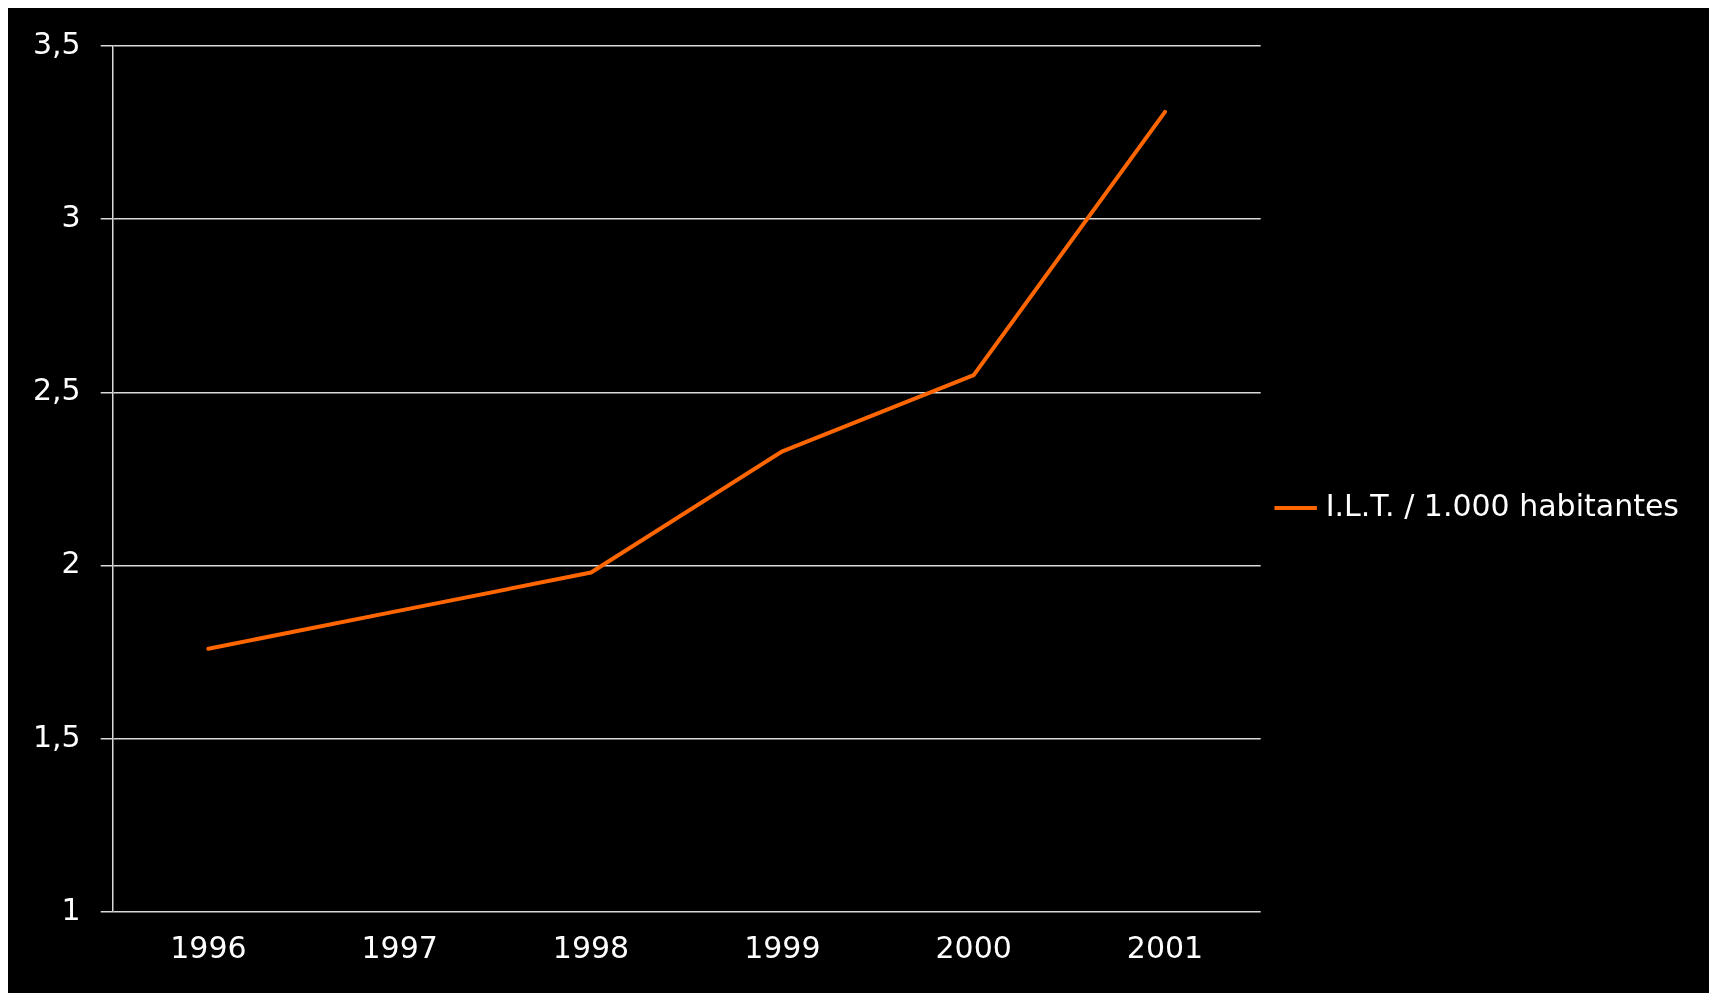  I want to click on y-tick-label: 3, so click(71, 216).